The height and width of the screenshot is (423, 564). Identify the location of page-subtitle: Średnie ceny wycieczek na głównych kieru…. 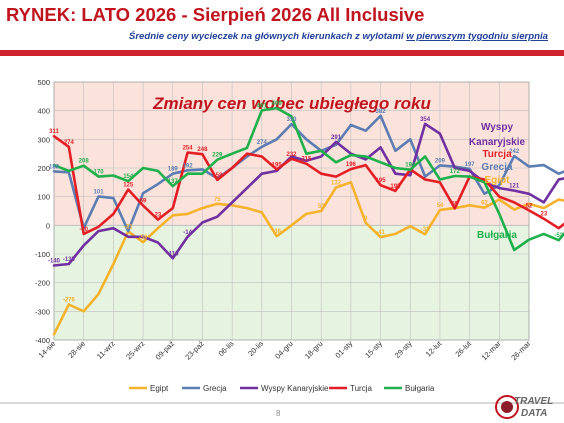
(276, 36).